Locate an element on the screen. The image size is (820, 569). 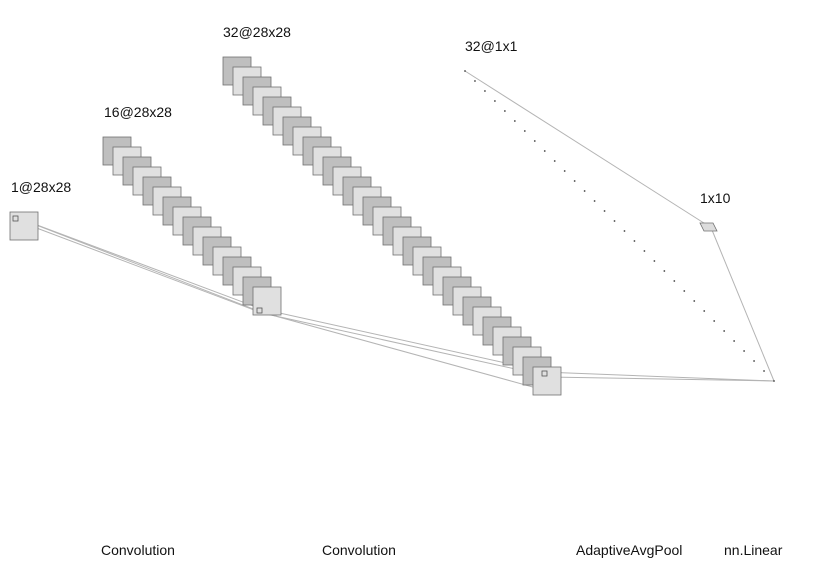
op-label-adaptive-avg-pool: AdaptiveAvgPool is located at coordinates (629, 550).